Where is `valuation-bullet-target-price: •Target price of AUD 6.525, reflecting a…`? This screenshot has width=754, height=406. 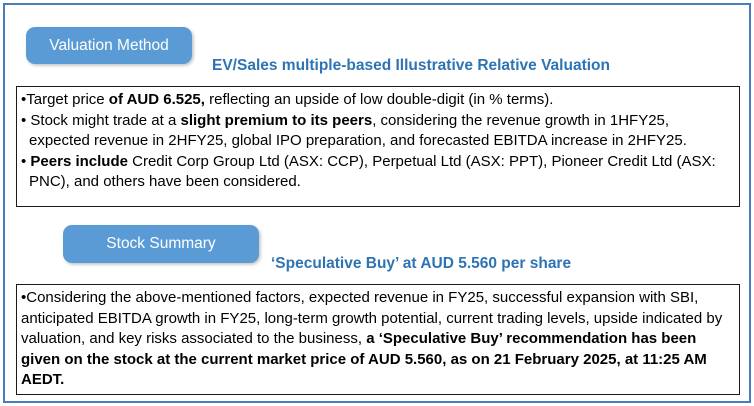
valuation-bullet-target-price: •Target price of AUD 6.525, reflecting a… is located at coordinates (287, 99).